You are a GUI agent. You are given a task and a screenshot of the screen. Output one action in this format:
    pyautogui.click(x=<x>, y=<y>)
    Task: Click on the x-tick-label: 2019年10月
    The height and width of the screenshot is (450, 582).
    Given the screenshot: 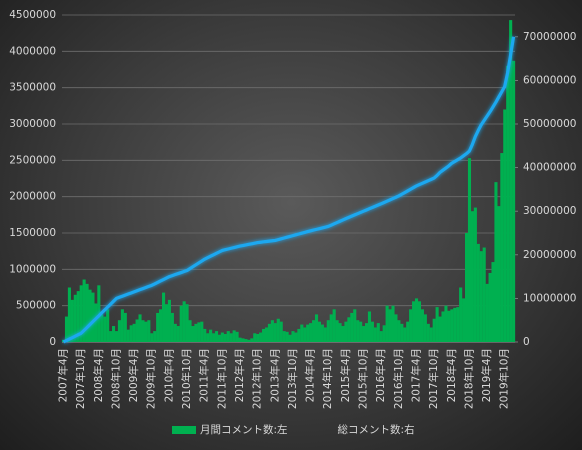 What is the action you would take?
    pyautogui.click(x=504, y=378)
    